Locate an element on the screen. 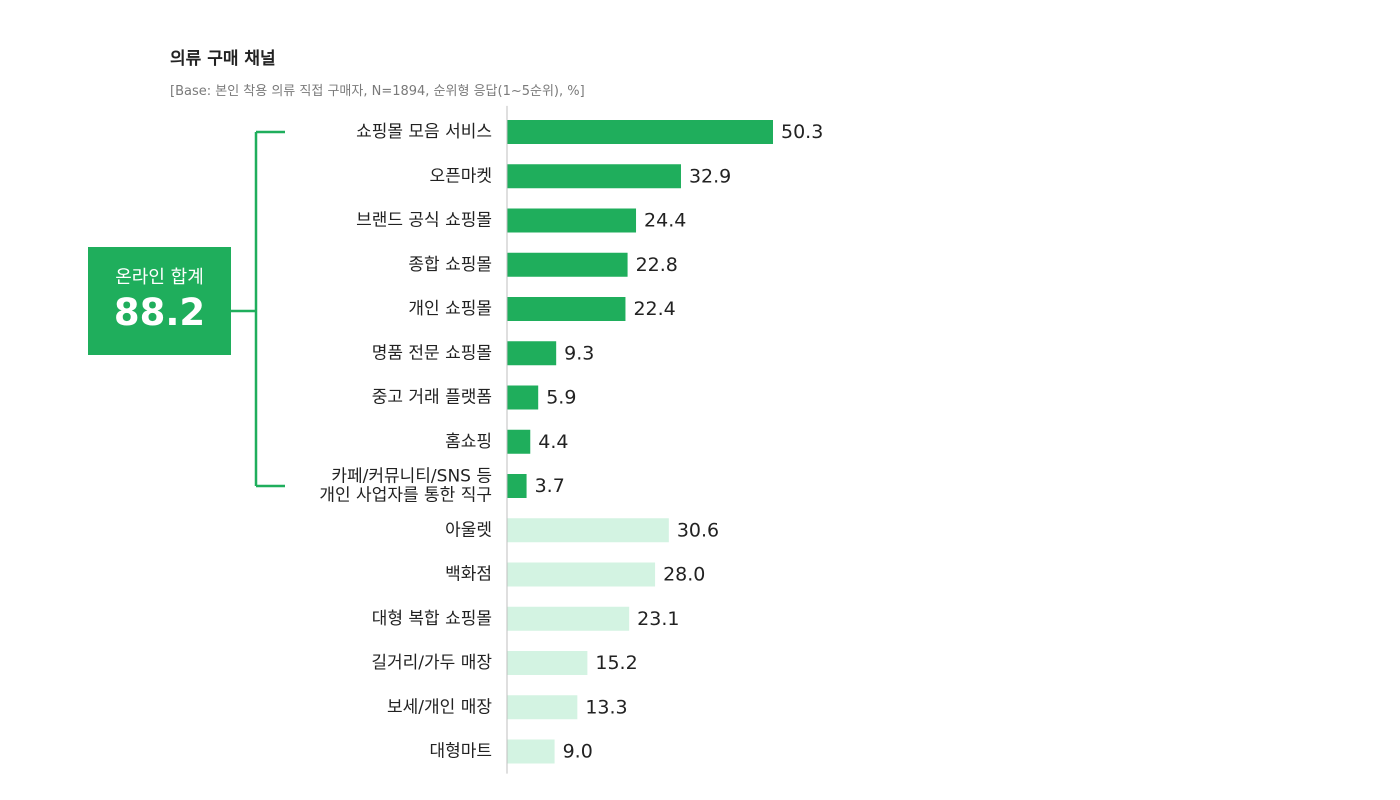  online-total-box: 온라인 합계 88.2 is located at coordinates (159, 301).